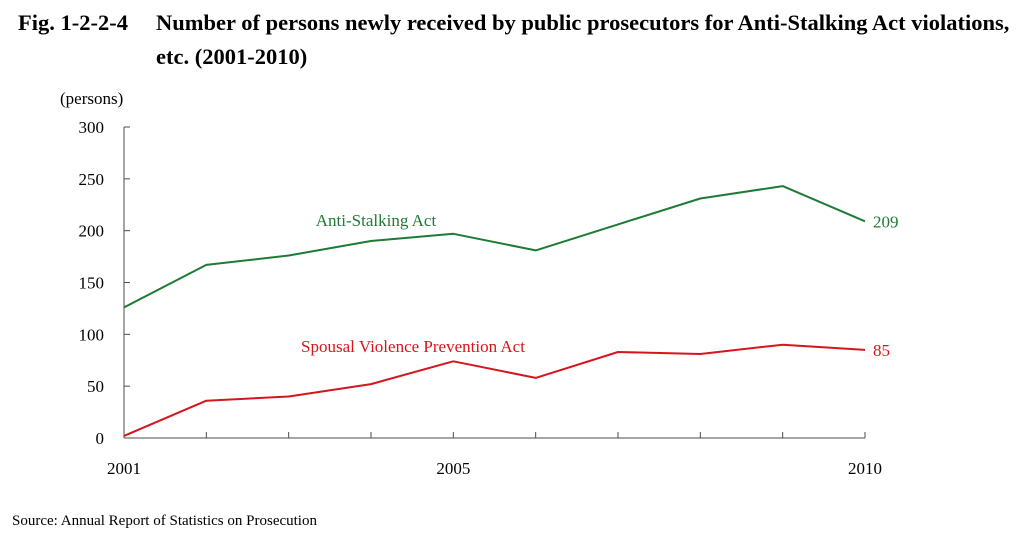  Describe the element at coordinates (494, 390) in the screenshot. I see `series-line-spousal-violence` at that location.